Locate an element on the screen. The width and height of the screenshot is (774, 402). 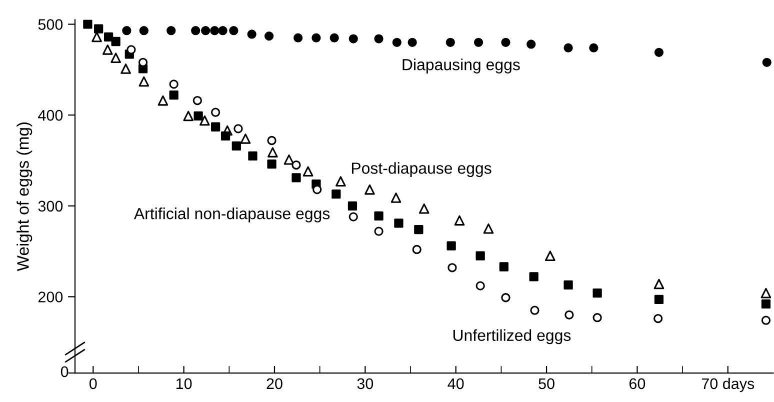
series-label: Unfertilized eggs is located at coordinates (512, 336).